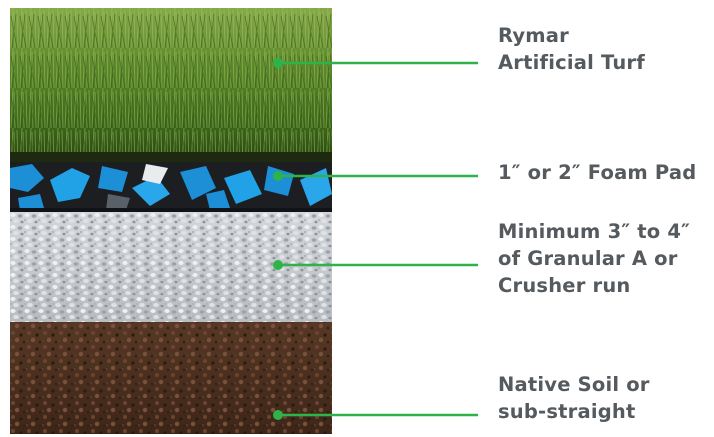 The width and height of the screenshot is (714, 437). I want to click on label-granular-line-1: Minimum 3″ to 4″, so click(594, 231).